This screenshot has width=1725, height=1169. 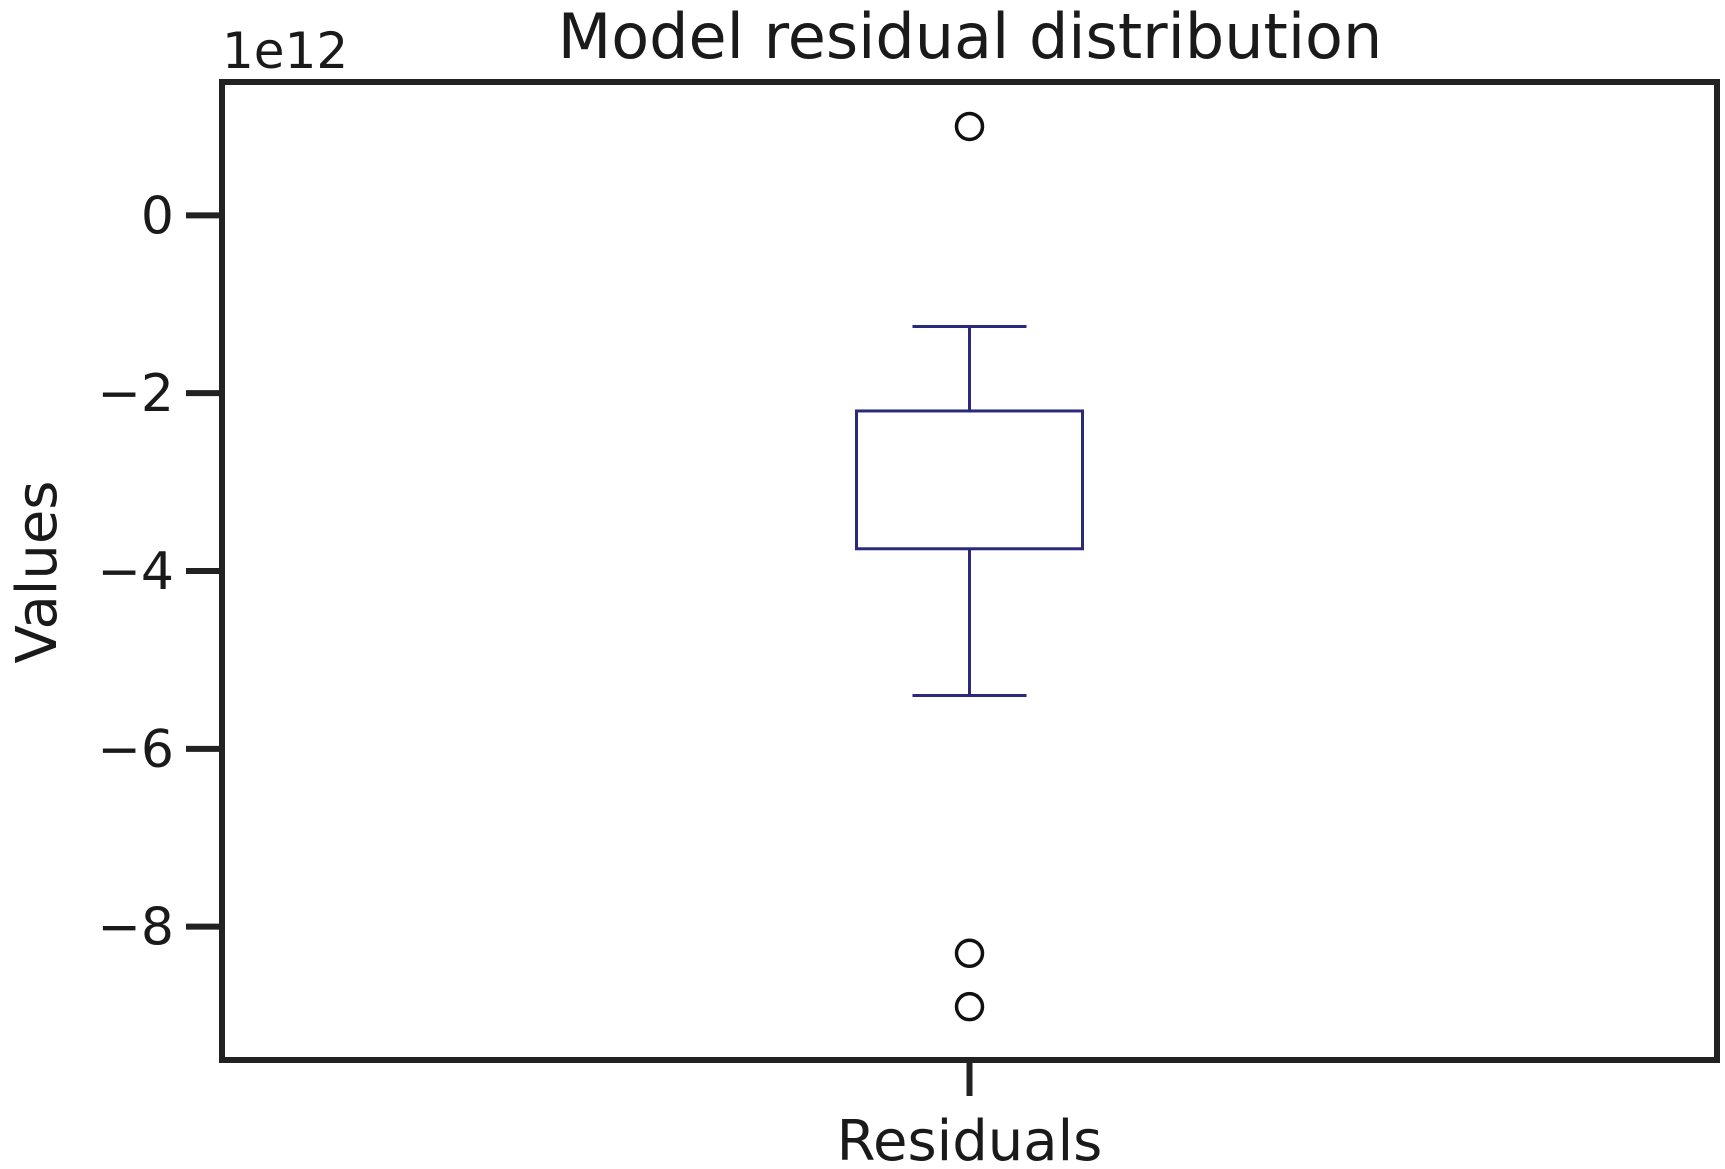 I want to click on y-tick-label: −8, so click(x=135, y=928).